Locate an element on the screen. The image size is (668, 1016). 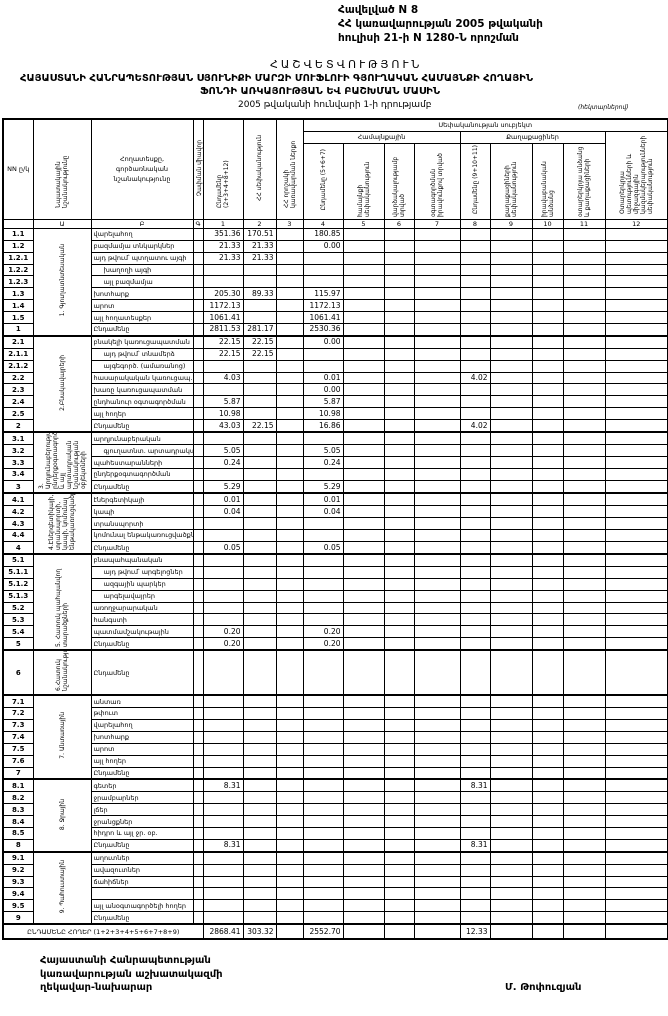
value-cell-col1: 5.29 is located at coordinates (223, 487).